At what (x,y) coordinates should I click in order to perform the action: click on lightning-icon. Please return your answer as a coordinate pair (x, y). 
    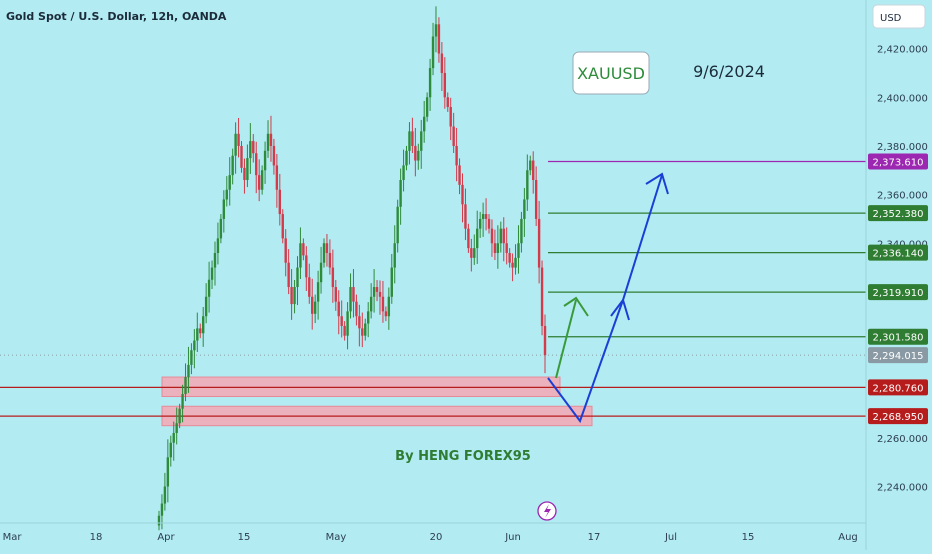
    Looking at the image, I should click on (547, 511).